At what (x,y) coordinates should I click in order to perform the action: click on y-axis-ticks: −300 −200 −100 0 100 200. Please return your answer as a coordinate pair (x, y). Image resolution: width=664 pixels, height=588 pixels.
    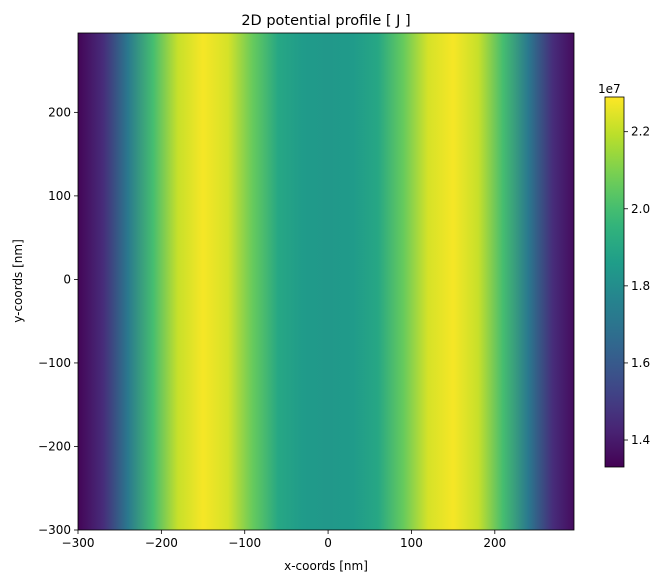
    Looking at the image, I should click on (58, 321).